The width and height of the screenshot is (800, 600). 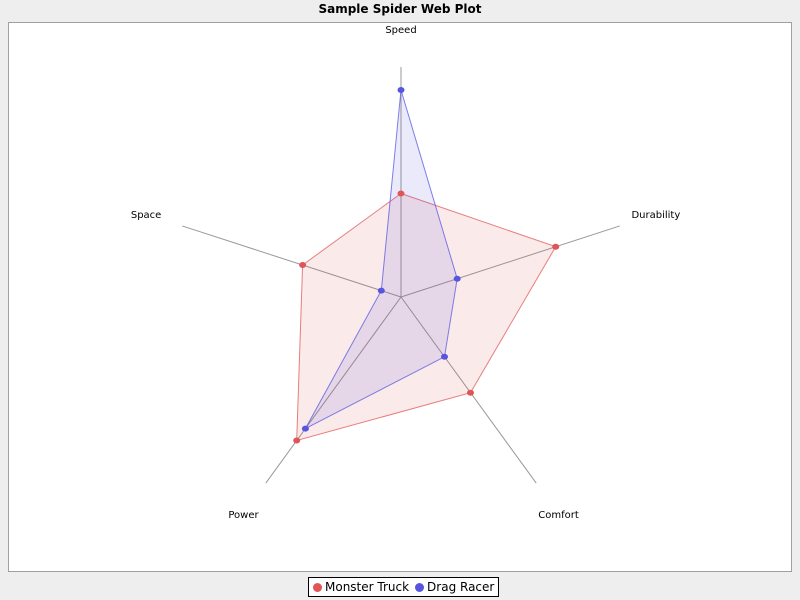 I want to click on series-polygon-monster-truck, so click(x=426, y=317).